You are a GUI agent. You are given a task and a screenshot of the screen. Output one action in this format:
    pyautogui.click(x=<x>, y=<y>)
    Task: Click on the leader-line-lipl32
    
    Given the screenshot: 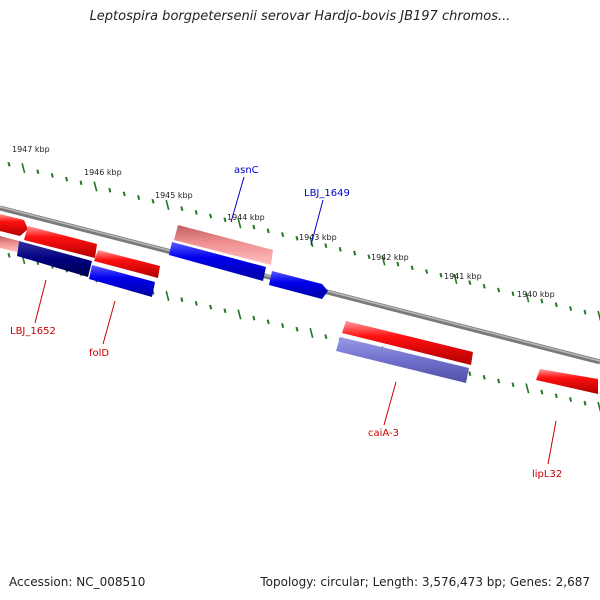 What is the action you would take?
    pyautogui.click(x=552, y=442)
    